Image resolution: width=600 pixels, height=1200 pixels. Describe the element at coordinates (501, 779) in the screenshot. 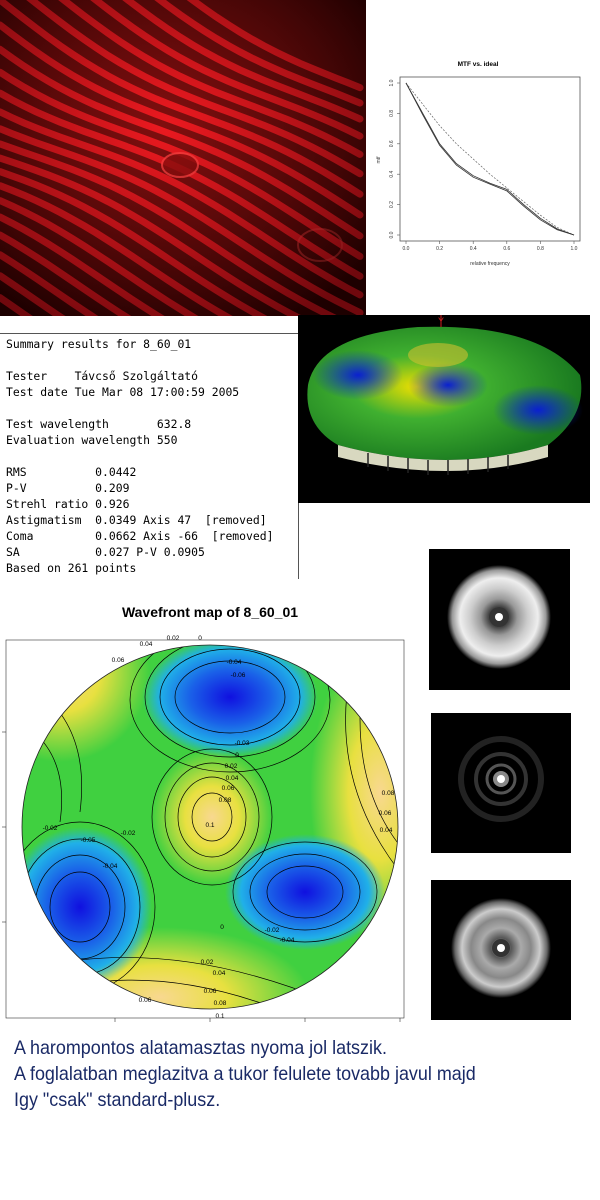

I see `diffraction-airy-focus` at that location.